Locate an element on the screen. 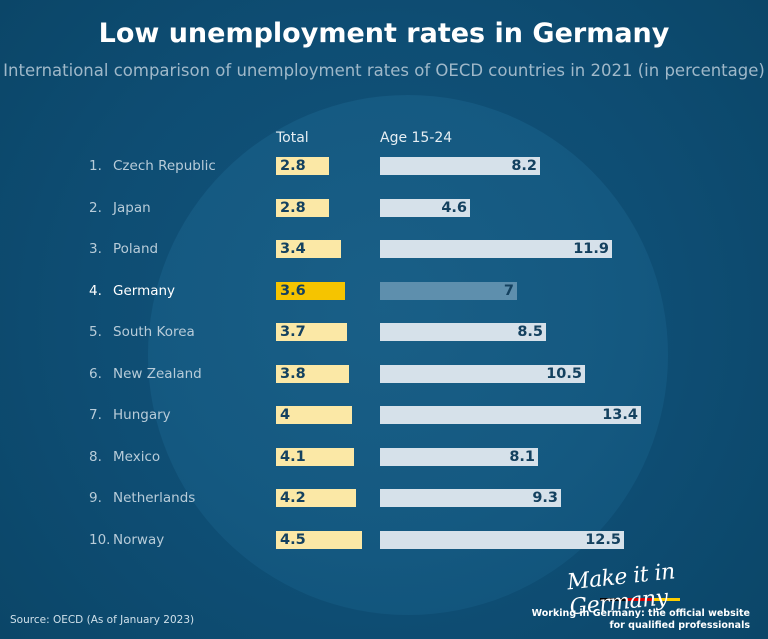 This screenshot has height=639, width=768. row-country: Japan is located at coordinates (132, 208).